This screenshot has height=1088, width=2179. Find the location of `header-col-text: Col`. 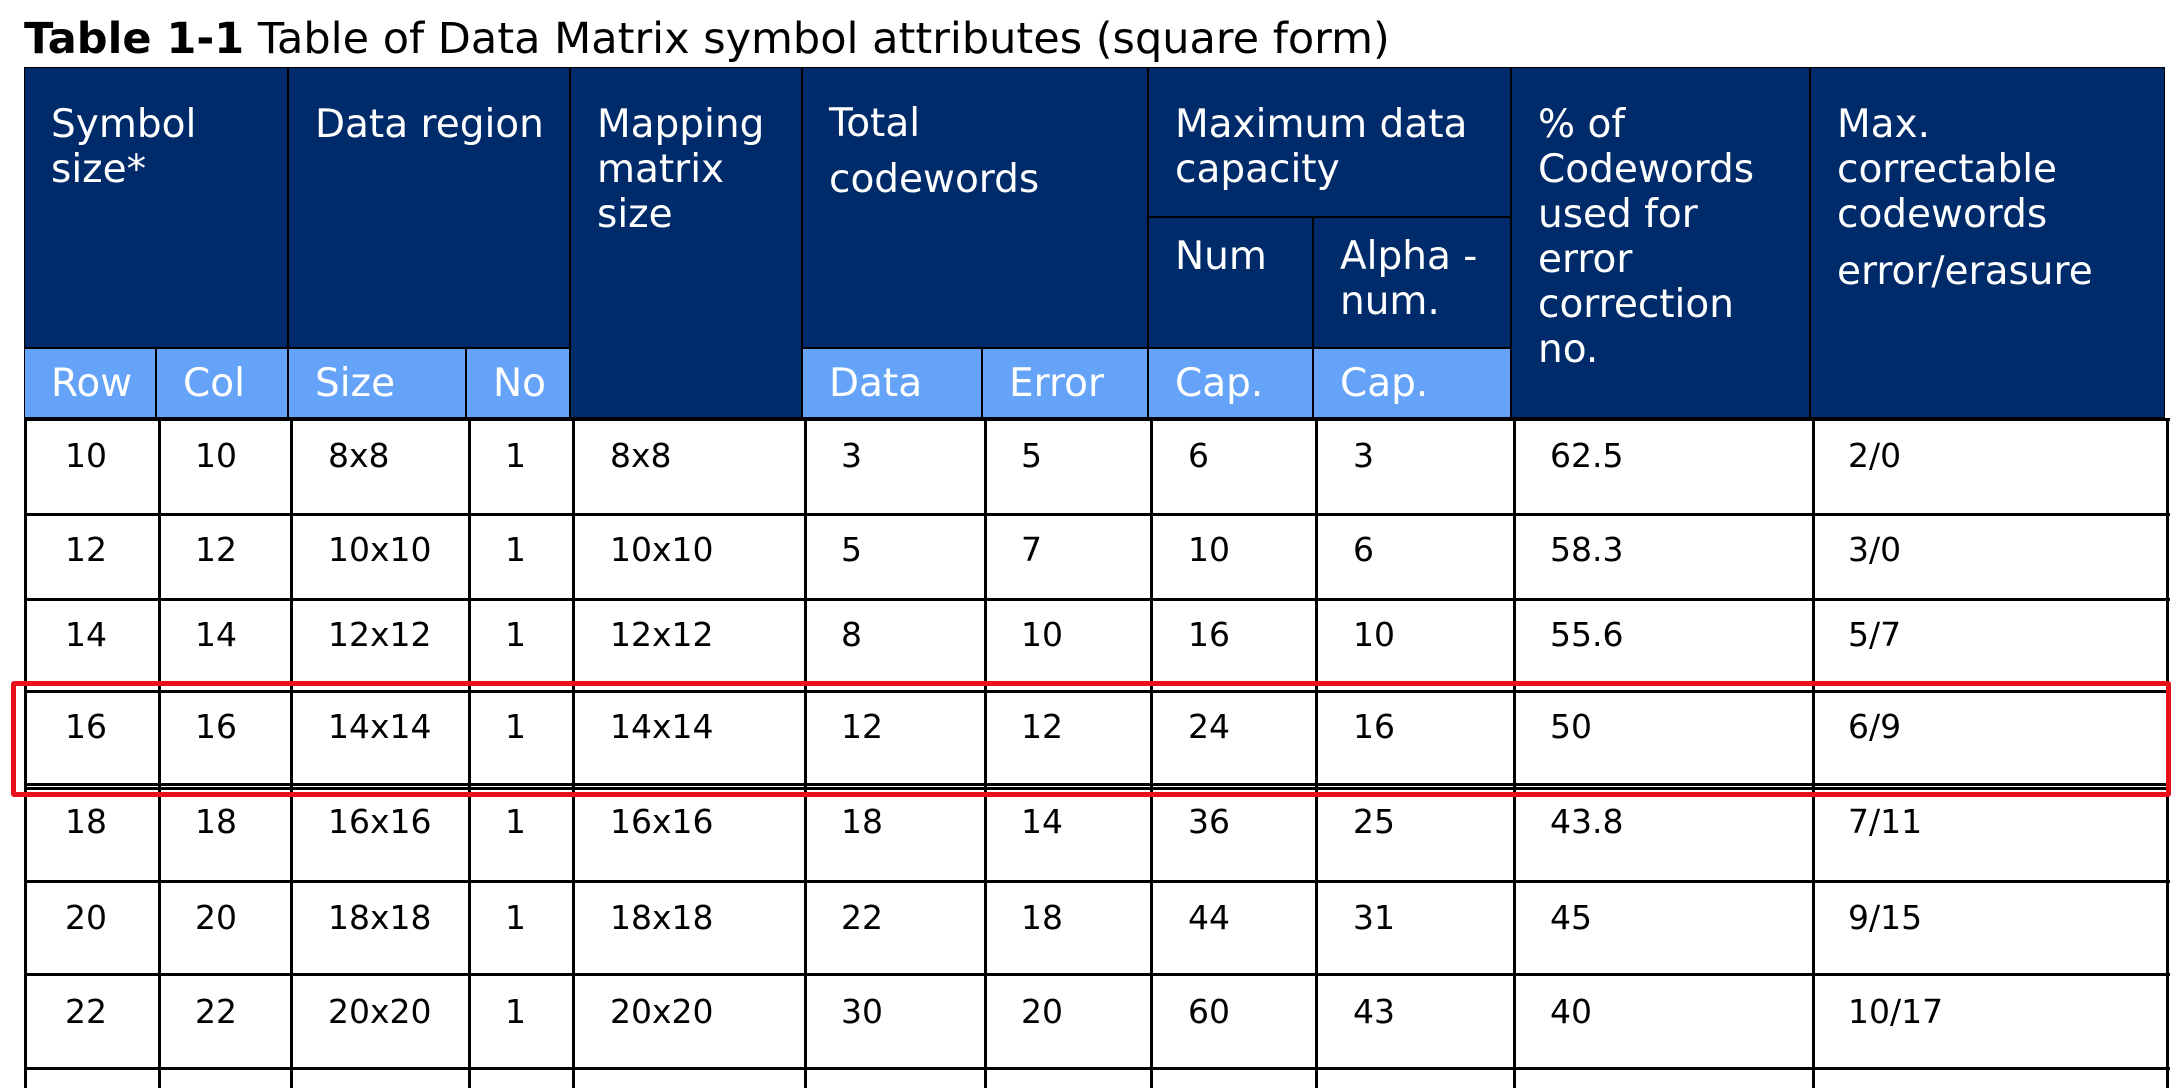

header-col-text: Col is located at coordinates (214, 383).